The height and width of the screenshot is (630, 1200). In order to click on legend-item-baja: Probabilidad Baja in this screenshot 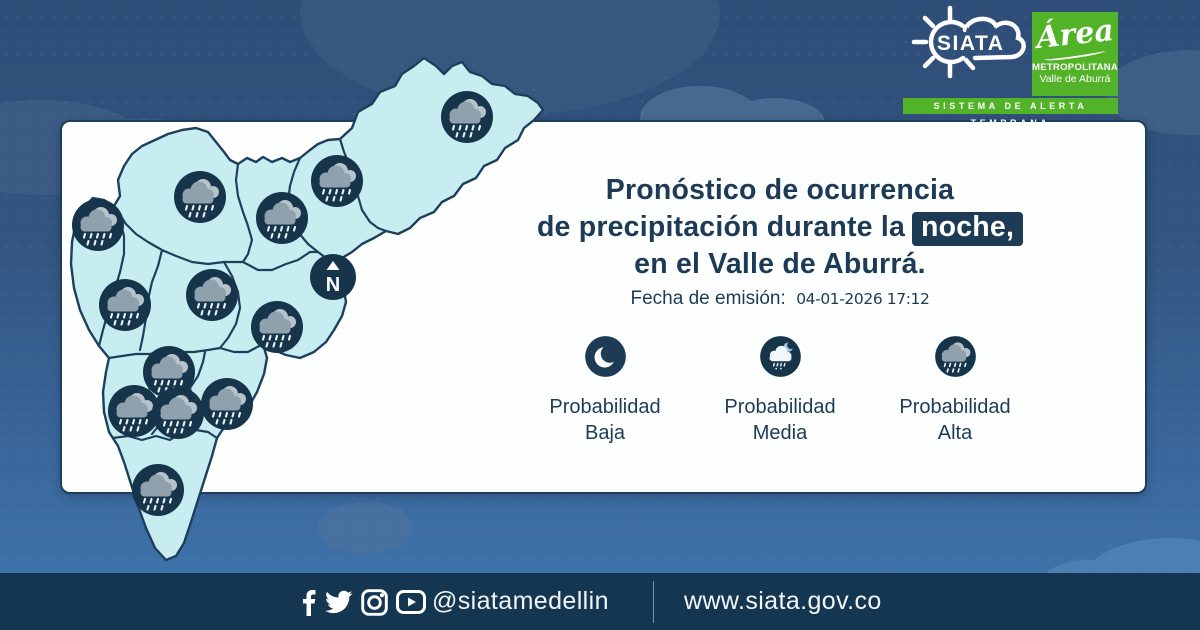, I will do `click(605, 389)`.